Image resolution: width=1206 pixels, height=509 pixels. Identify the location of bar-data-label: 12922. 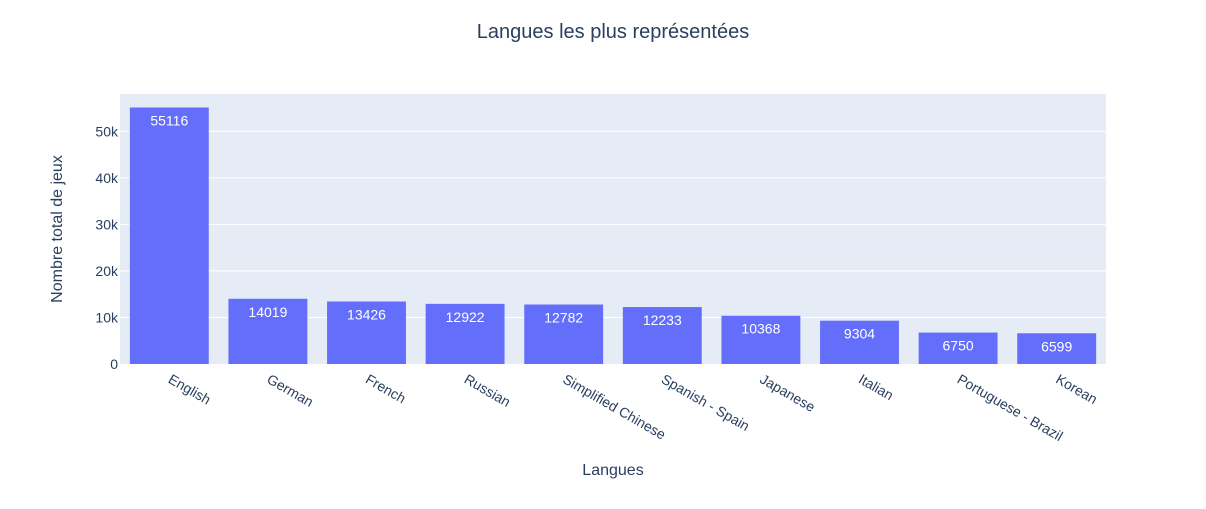
(465, 317).